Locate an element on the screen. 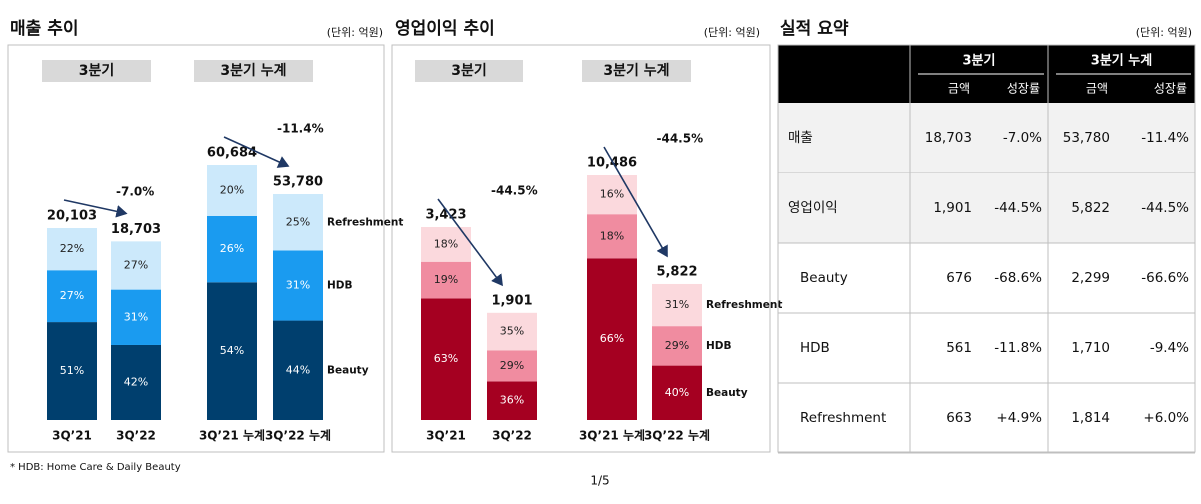 This screenshot has height=504, width=1201. segment-label: 36% is located at coordinates (512, 400).